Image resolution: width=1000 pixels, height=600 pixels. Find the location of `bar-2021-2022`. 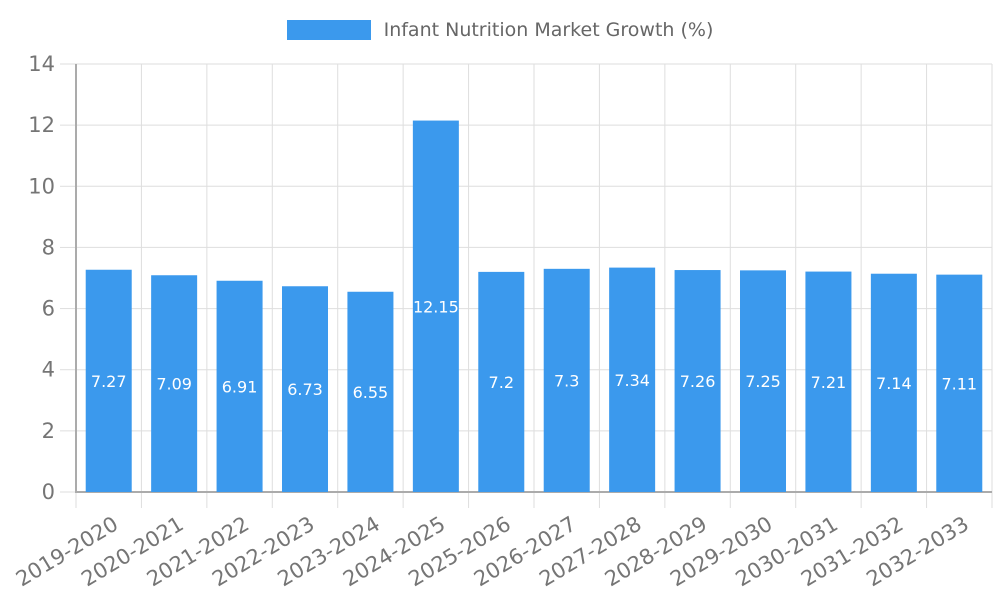

bar-2021-2022 is located at coordinates (239, 386).